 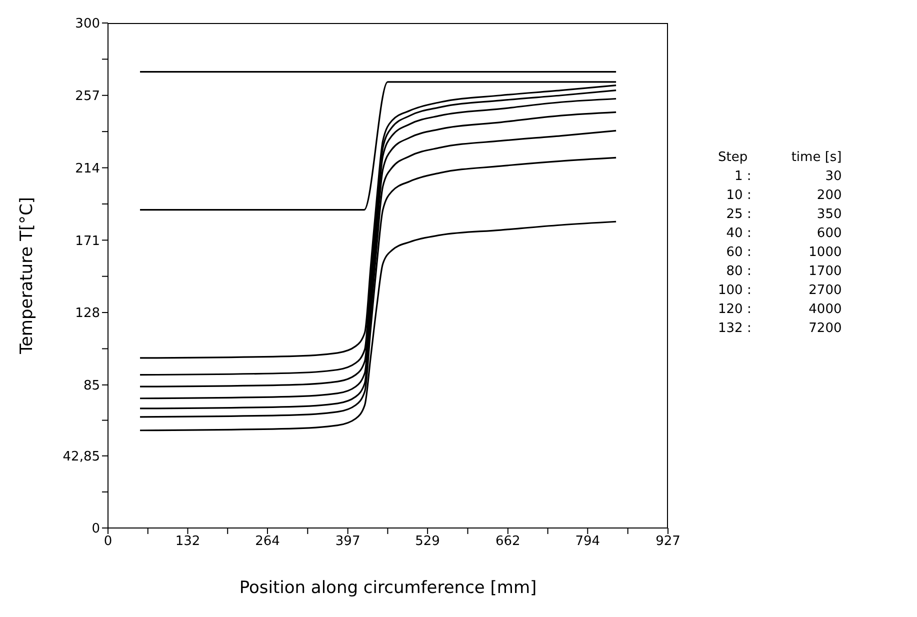 I want to click on text: 60 :, so click(x=738, y=253).